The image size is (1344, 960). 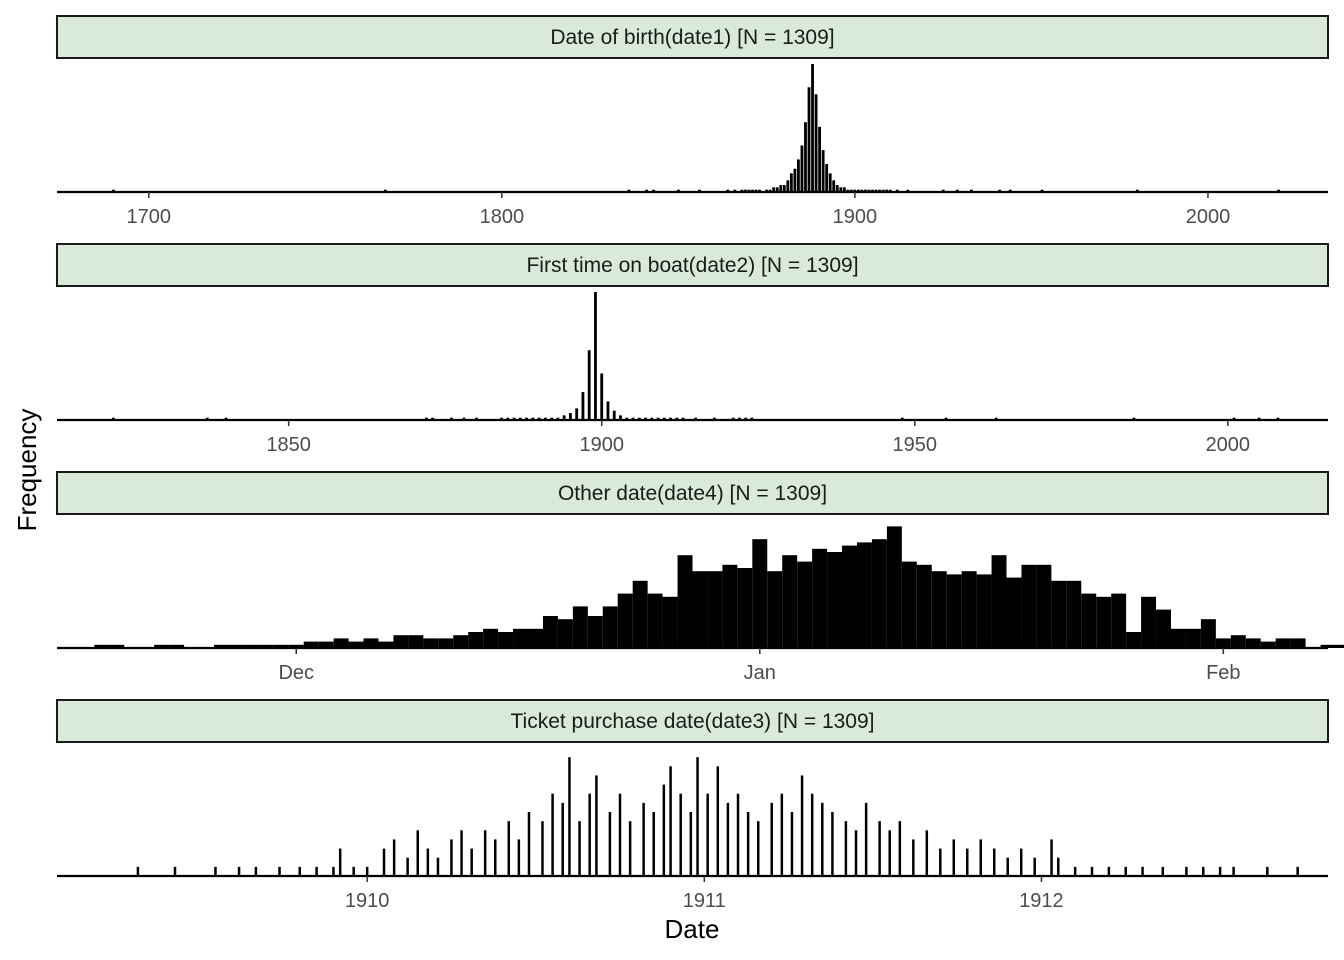 I want to click on facet-title: Date of birth(date1) [N = 1309], so click(x=692, y=37).